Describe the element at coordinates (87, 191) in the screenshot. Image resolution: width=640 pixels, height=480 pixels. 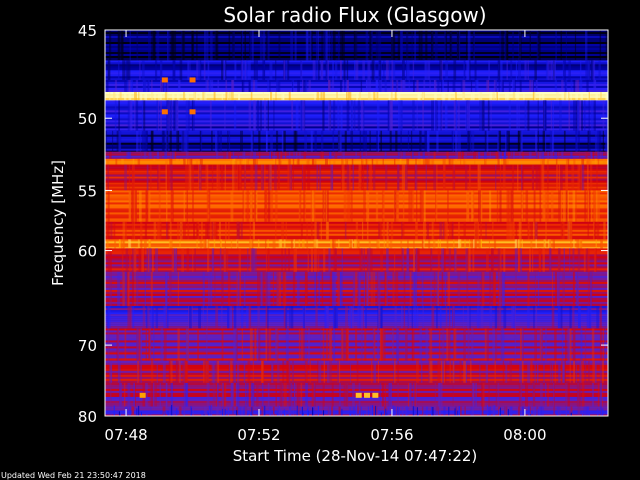
I see `y-tick-label: 55` at that location.